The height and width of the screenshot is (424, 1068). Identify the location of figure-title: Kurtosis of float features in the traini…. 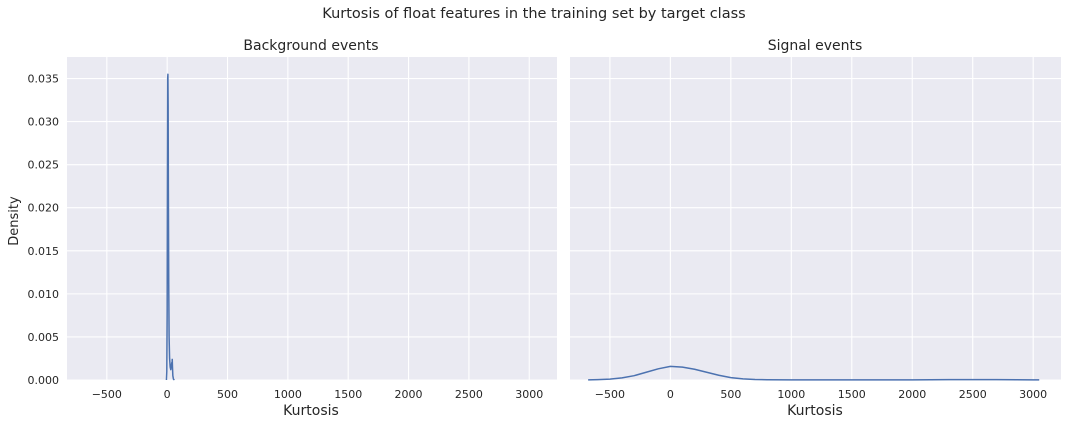
(533, 14).